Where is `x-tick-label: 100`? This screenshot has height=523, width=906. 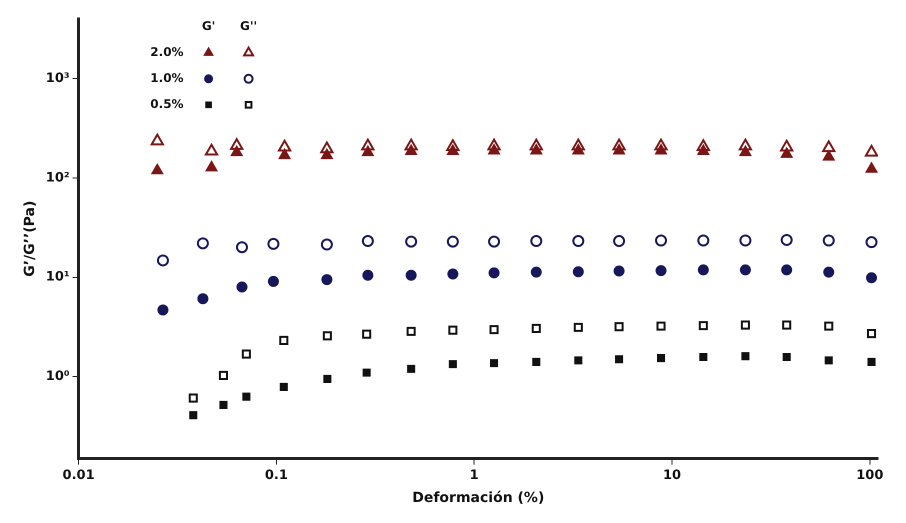
x-tick-label: 100 is located at coordinates (870, 475).